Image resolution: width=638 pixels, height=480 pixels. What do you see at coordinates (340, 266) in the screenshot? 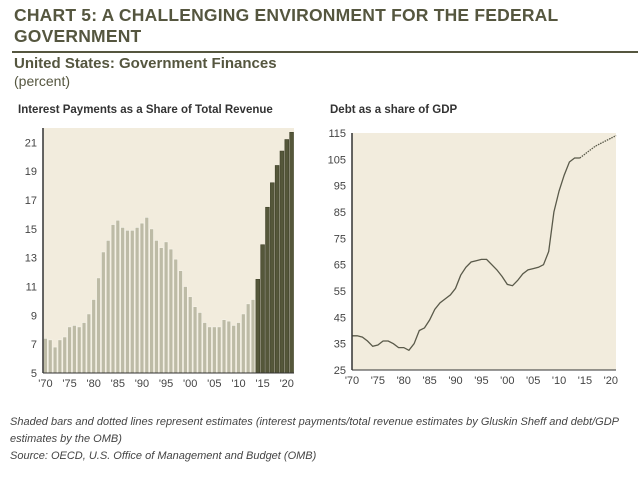
I see `y-tick-label: 65` at bounding box center [340, 266].